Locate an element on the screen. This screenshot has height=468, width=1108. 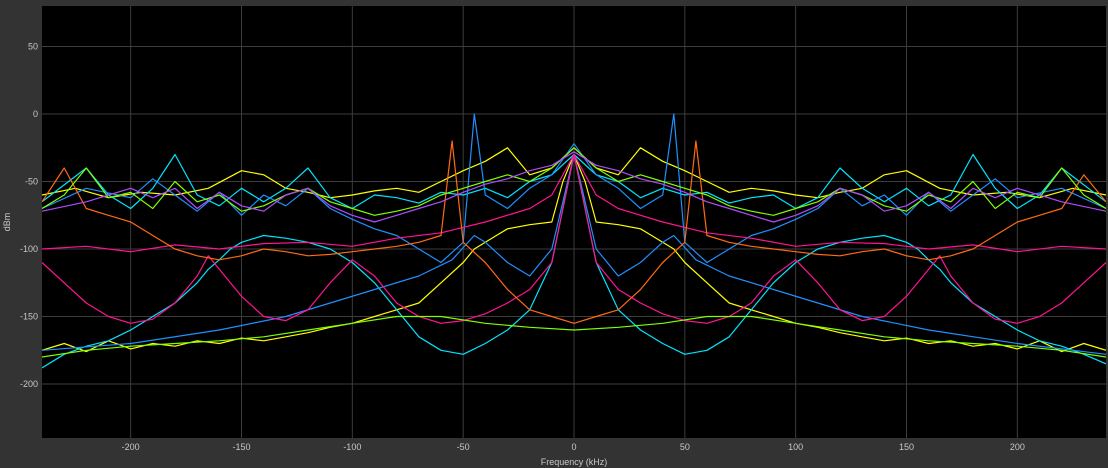
y-tick-label: -100 is located at coordinates (29, 249).